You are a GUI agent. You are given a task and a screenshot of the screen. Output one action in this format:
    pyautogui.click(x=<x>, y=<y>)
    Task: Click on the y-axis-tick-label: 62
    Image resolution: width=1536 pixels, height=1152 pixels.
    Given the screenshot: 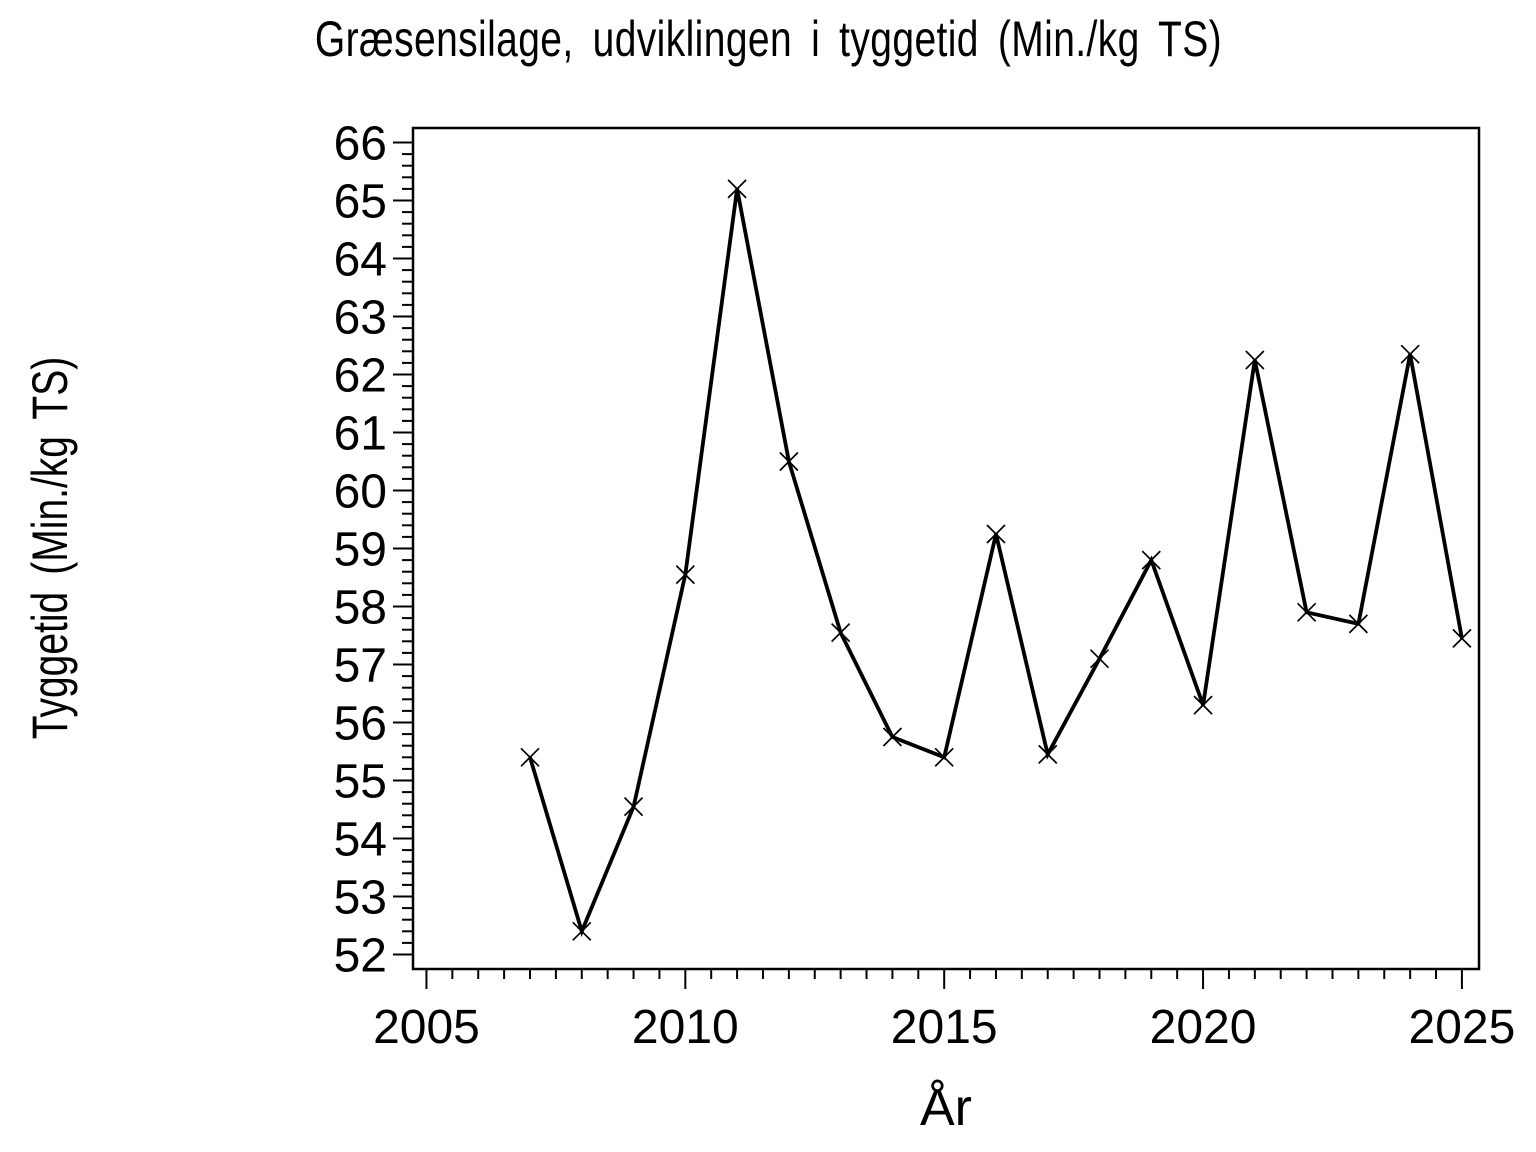 What is the action you would take?
    pyautogui.click(x=360, y=376)
    